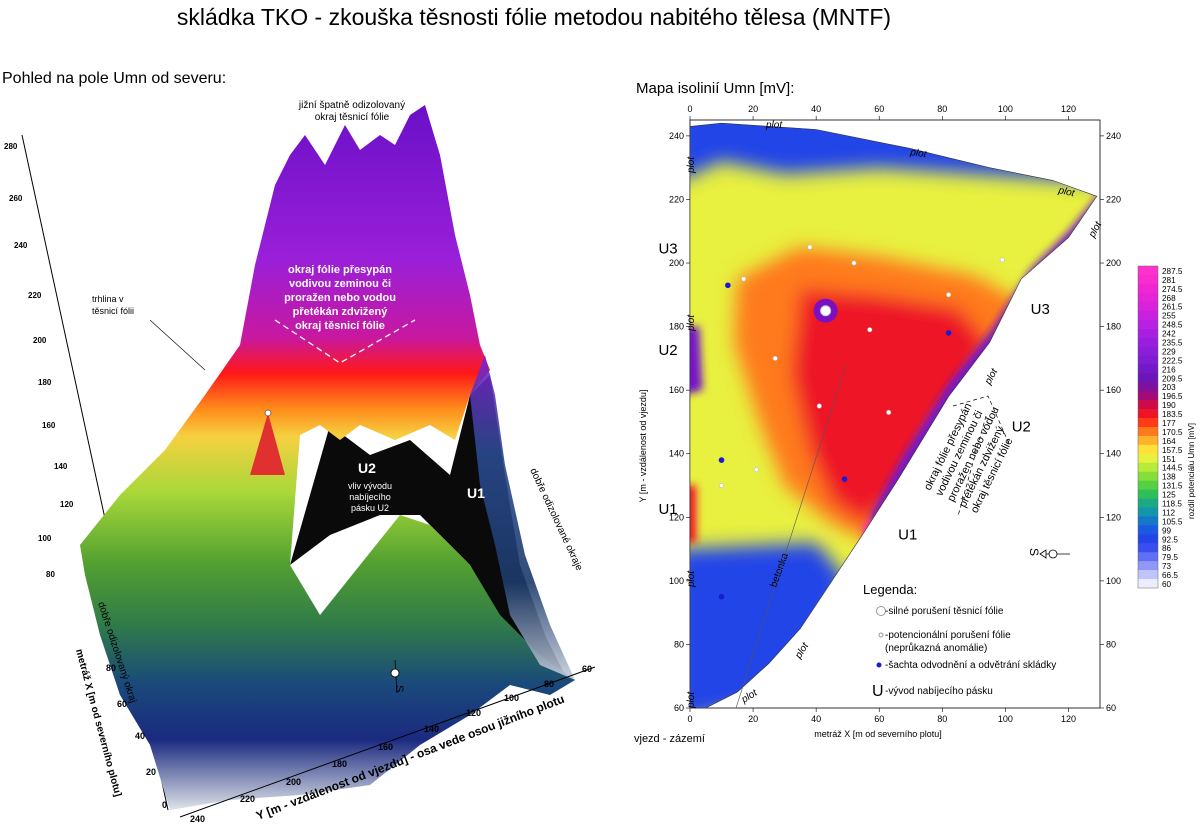  What do you see at coordinates (1170, 575) in the screenshot?
I see `colorbar-level-label: 66.5` at bounding box center [1170, 575].